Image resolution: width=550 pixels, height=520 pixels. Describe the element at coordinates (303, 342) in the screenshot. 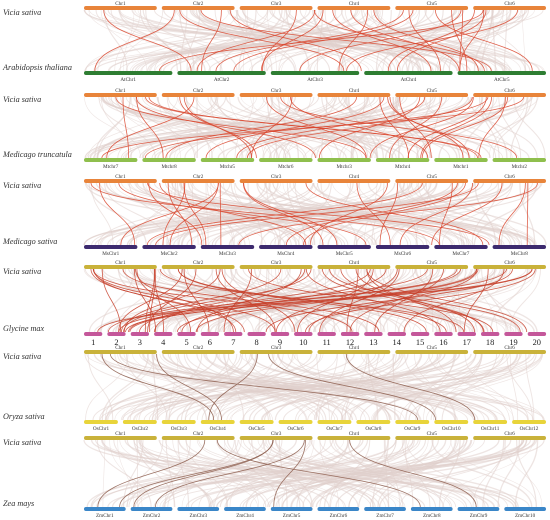

I see `bottom-chromosome-label: 10` at that location.